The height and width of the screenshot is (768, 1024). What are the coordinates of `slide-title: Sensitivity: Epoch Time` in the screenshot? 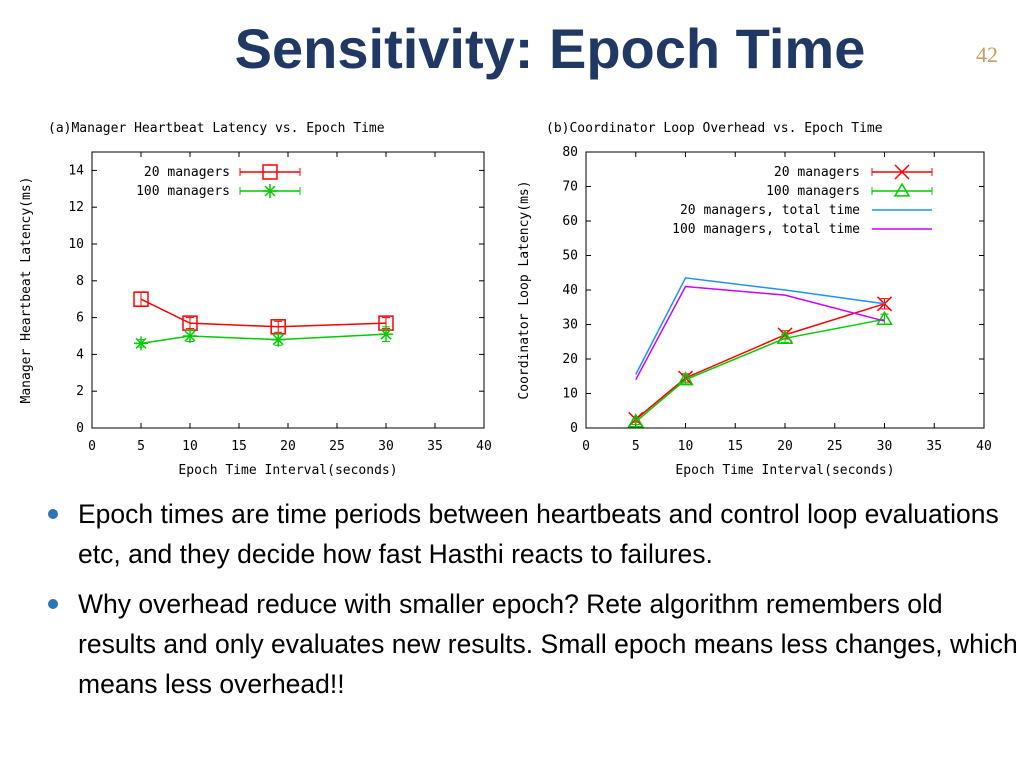 It's located at (550, 48).